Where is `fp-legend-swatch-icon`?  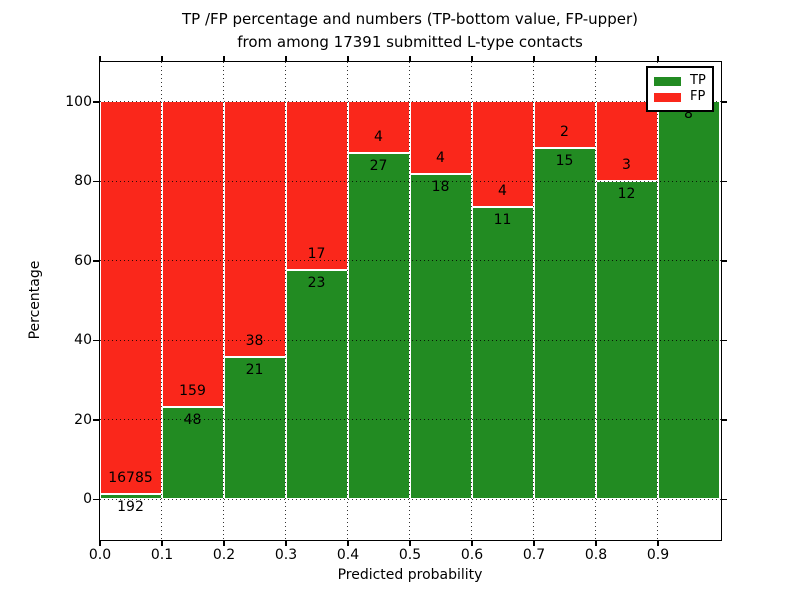 fp-legend-swatch-icon is located at coordinates (667, 97).